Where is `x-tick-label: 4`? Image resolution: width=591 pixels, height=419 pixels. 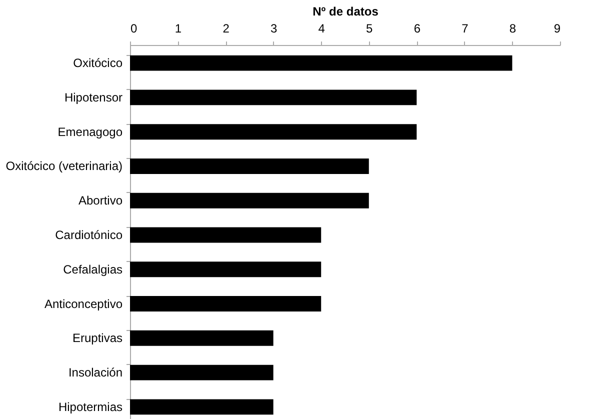
x-tick-label: 4 is located at coordinates (322, 29).